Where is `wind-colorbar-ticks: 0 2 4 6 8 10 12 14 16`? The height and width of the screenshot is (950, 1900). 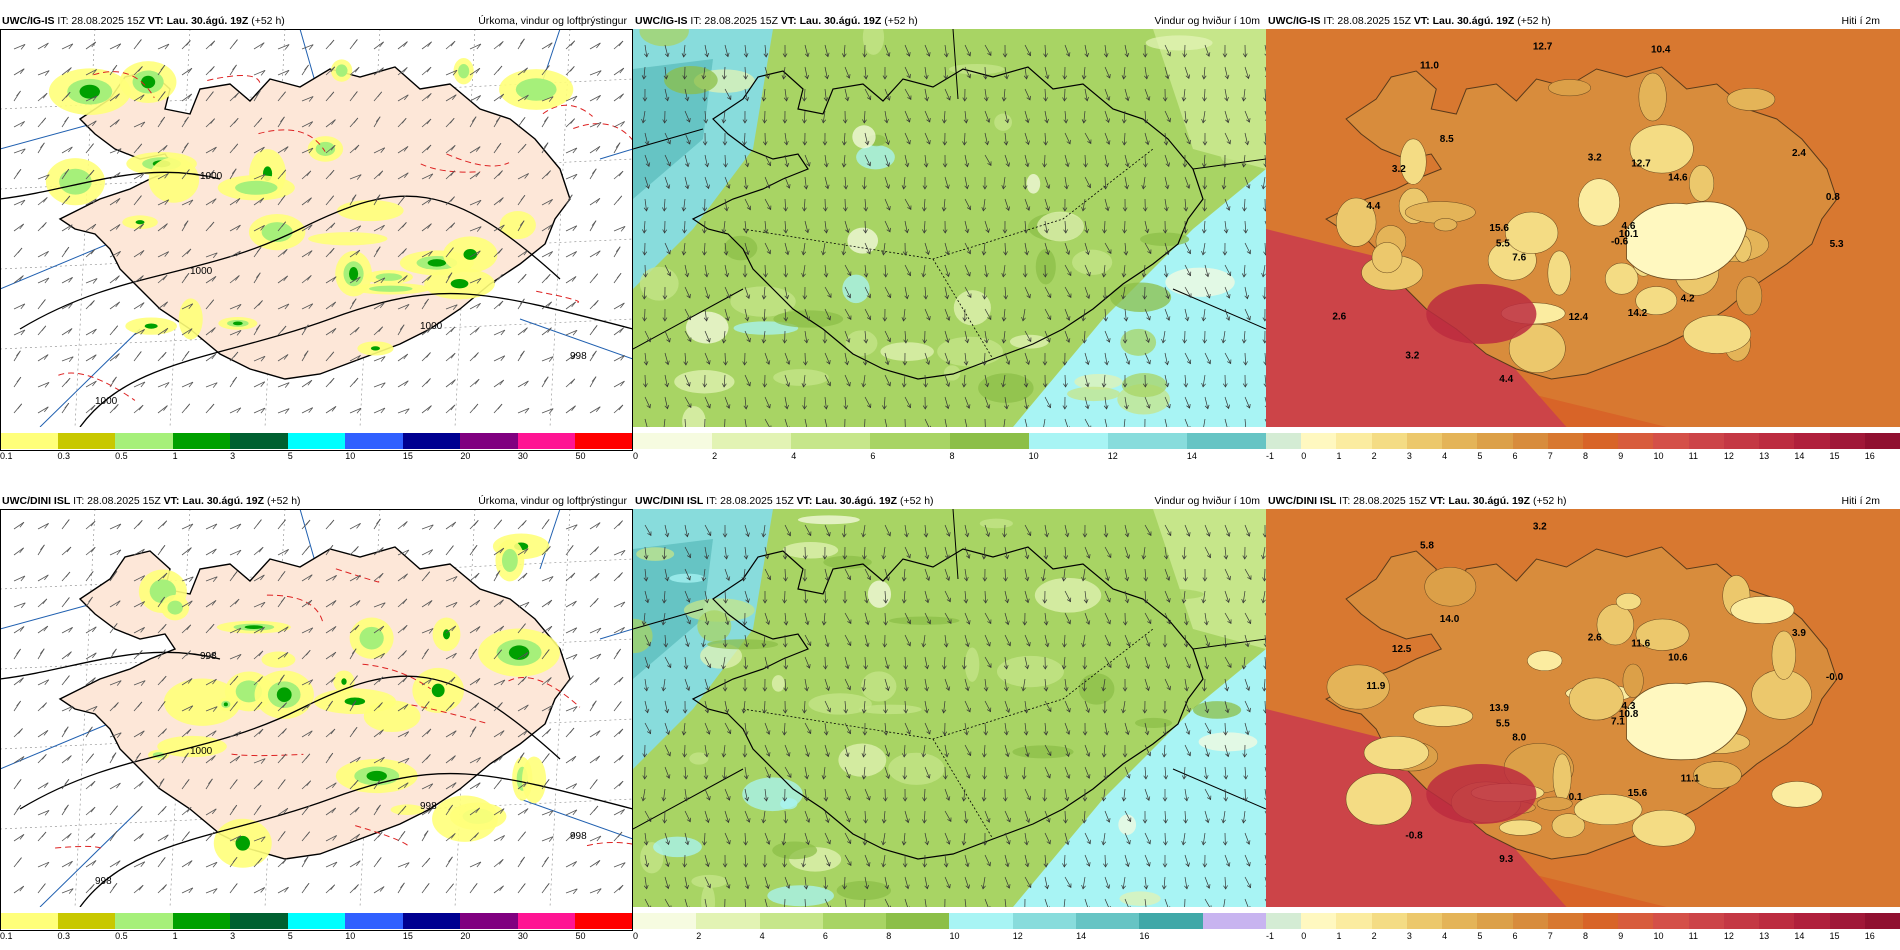 wind-colorbar-ticks: 0 2 4 6 8 10 12 14 16 is located at coordinates (949, 937).